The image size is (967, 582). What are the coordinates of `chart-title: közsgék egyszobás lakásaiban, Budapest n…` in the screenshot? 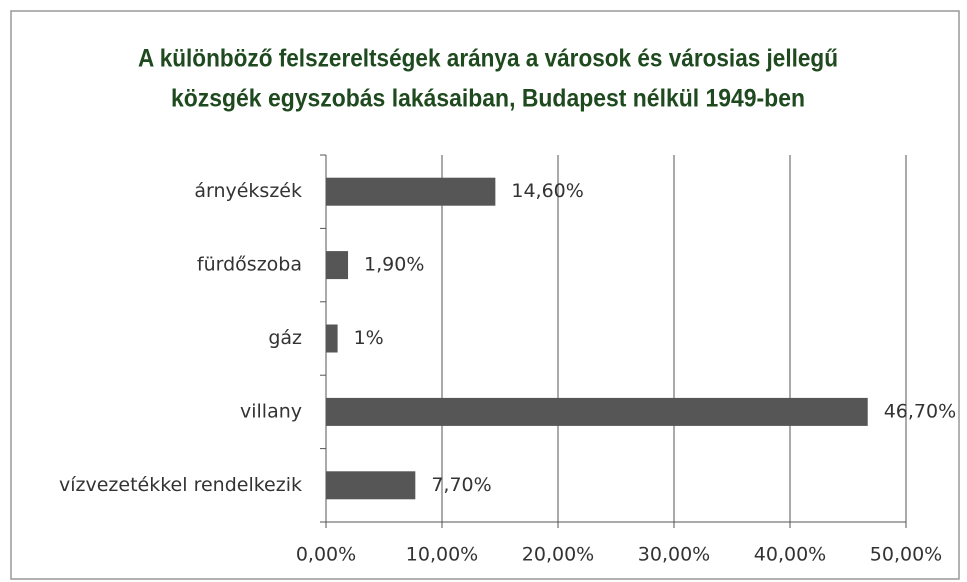 It's located at (488, 99).